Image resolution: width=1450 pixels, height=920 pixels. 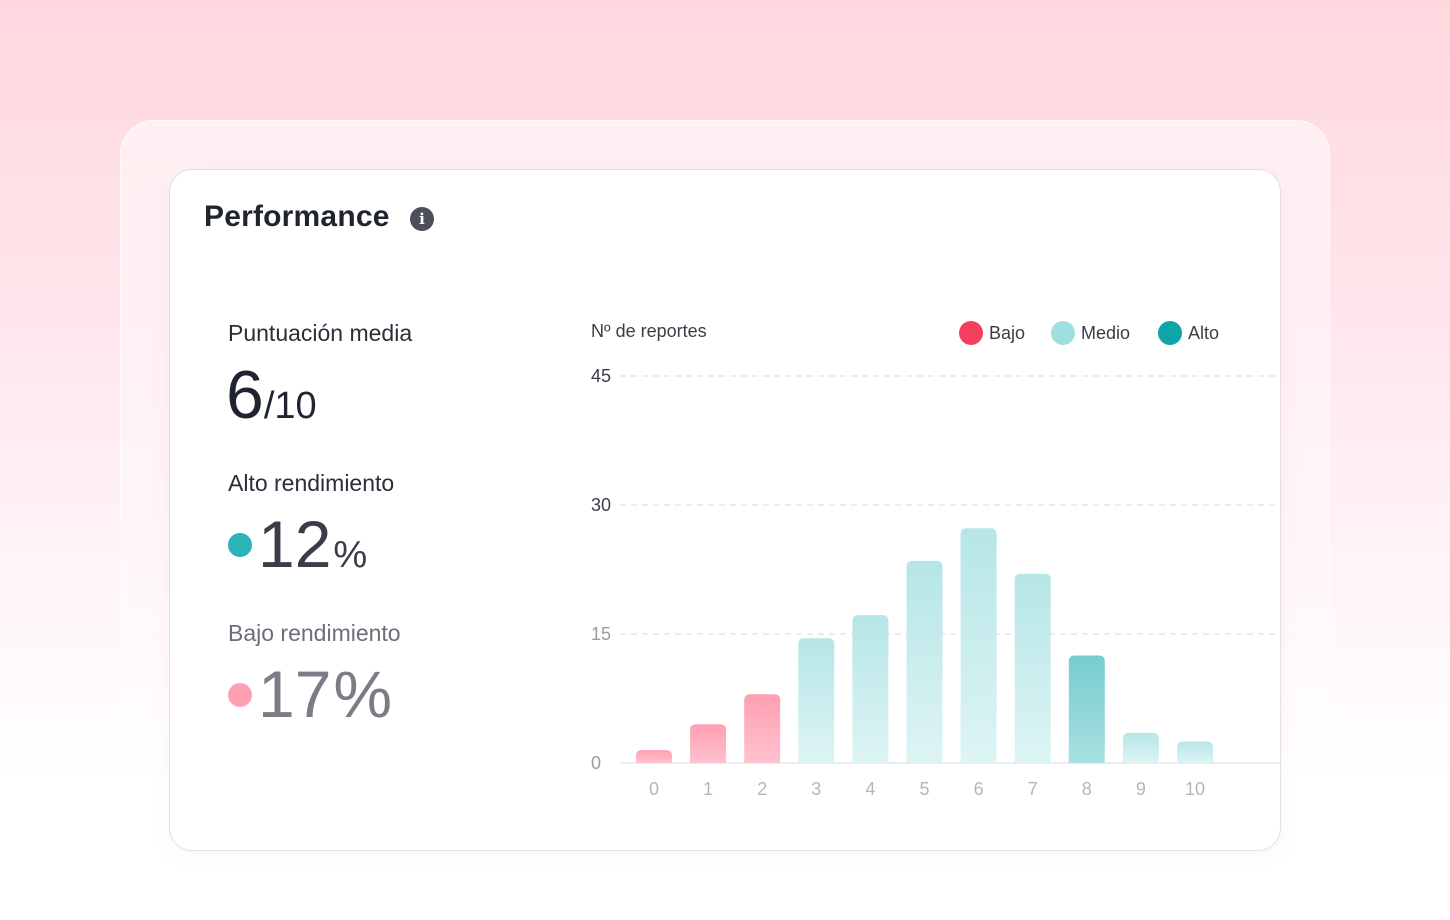 I want to click on x-axis-ticks: 0 1 2 3 4 5 6 7 8 9 10, so click(x=927, y=789).